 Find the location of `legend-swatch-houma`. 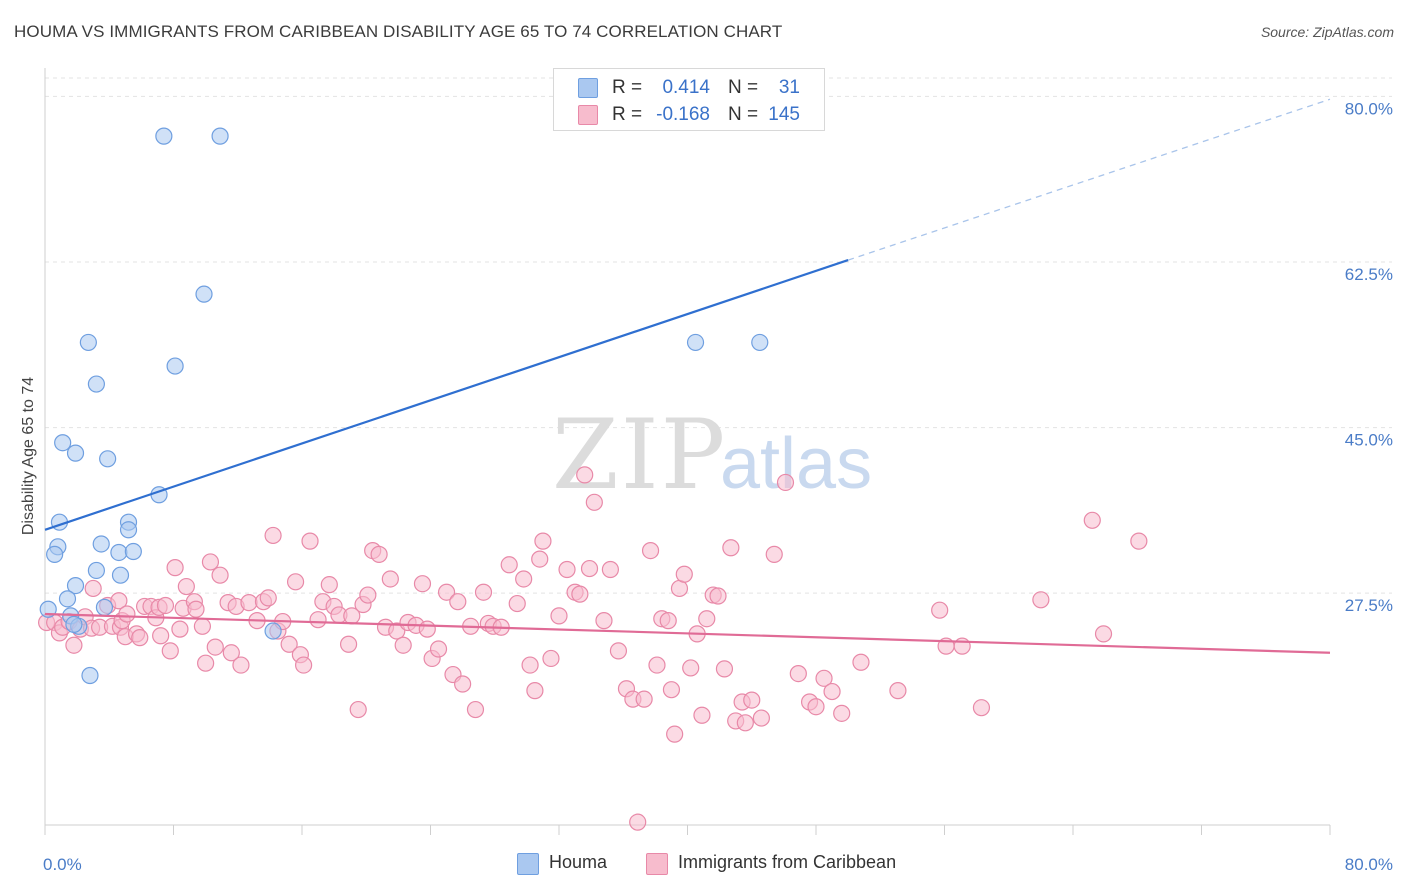

legend-swatch-houma is located at coordinates (588, 88).